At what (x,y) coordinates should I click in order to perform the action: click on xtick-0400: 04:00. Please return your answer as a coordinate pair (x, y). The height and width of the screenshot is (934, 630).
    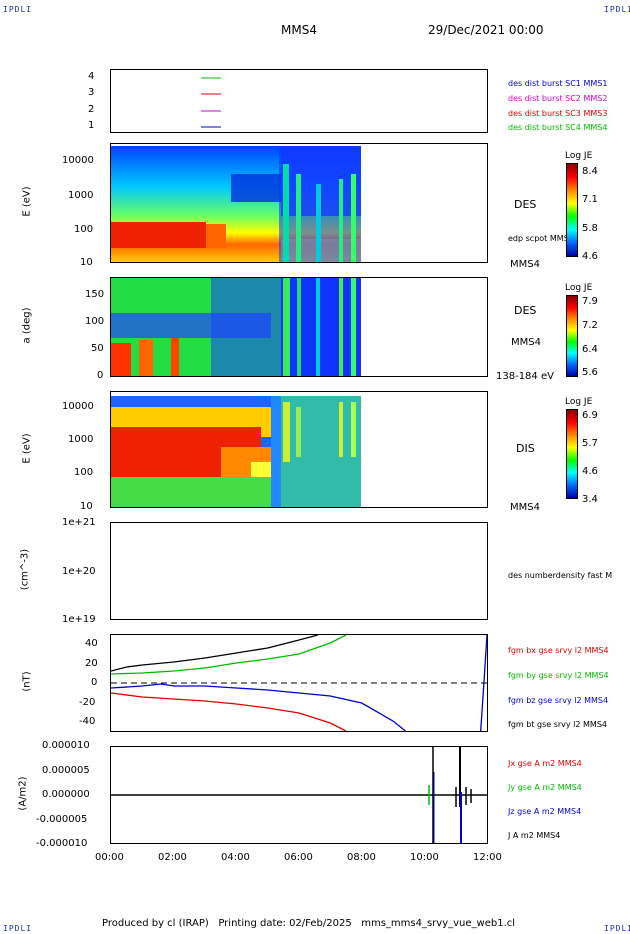
    Looking at the image, I should click on (235, 857).